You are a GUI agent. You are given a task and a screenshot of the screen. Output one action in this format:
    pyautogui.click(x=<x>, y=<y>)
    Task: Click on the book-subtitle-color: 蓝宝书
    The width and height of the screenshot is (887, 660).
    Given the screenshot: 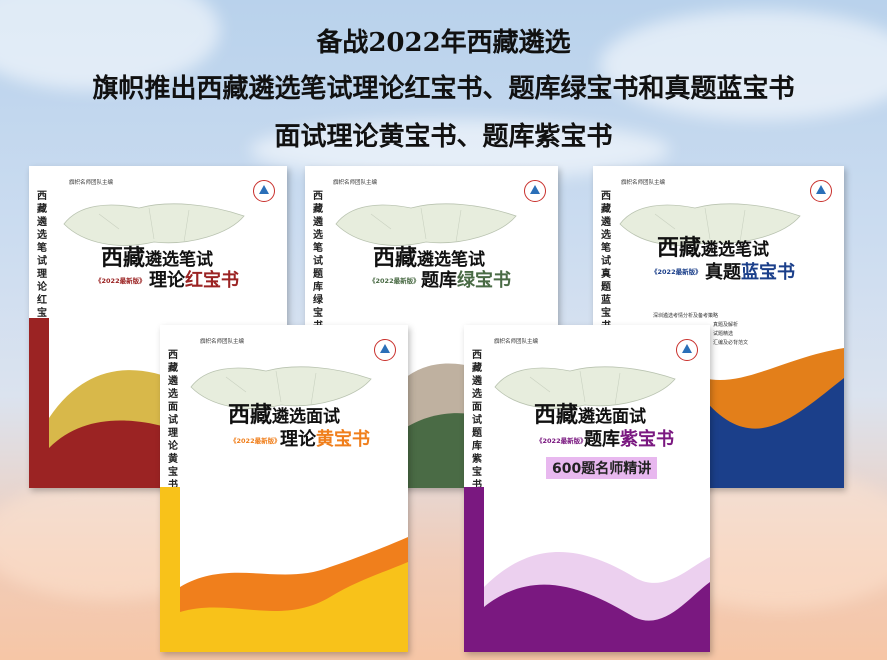 What is the action you would take?
    pyautogui.click(x=768, y=272)
    